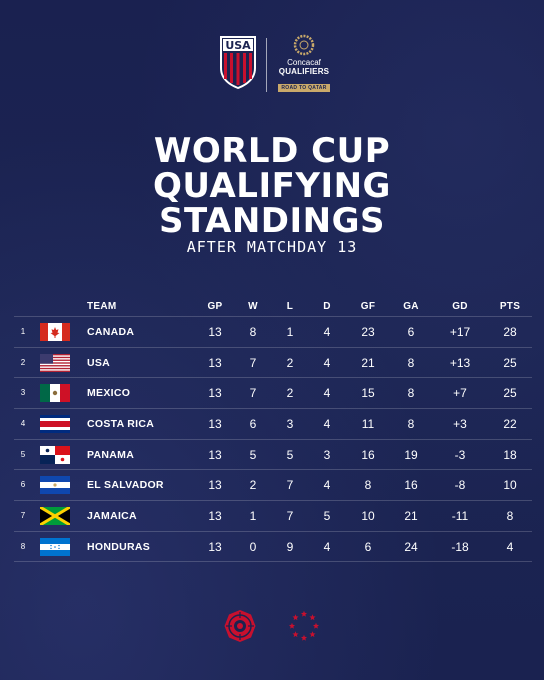  What do you see at coordinates (368, 362) in the screenshot?
I see `goals-for-cell: 21` at bounding box center [368, 362].